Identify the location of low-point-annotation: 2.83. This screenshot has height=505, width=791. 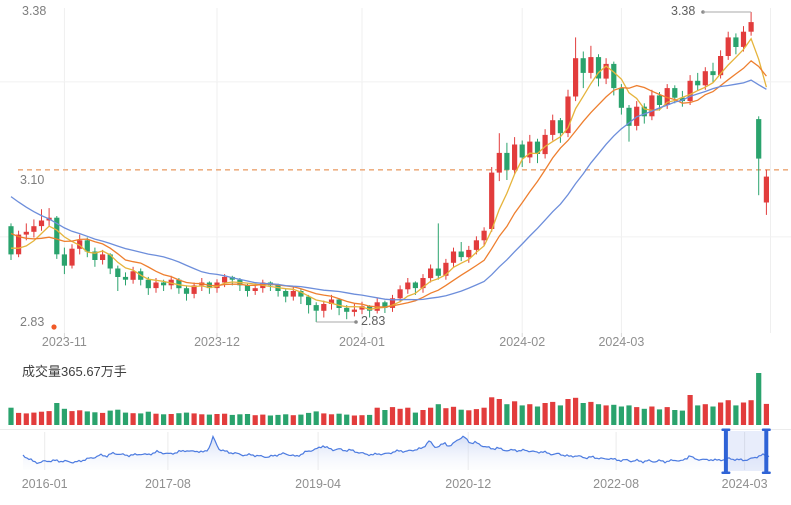
(373, 321).